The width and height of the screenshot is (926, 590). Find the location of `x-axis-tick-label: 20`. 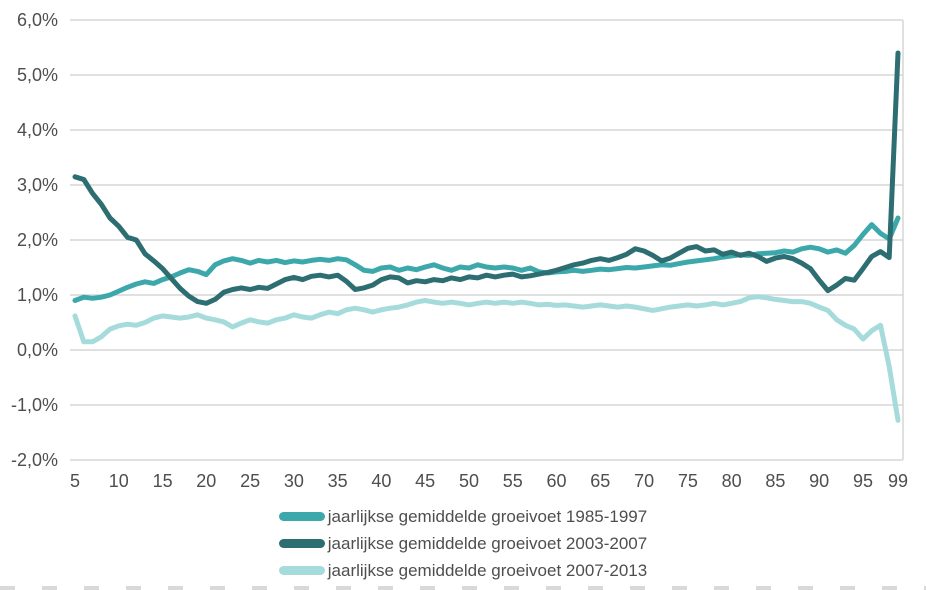

x-axis-tick-label: 20 is located at coordinates (206, 481).